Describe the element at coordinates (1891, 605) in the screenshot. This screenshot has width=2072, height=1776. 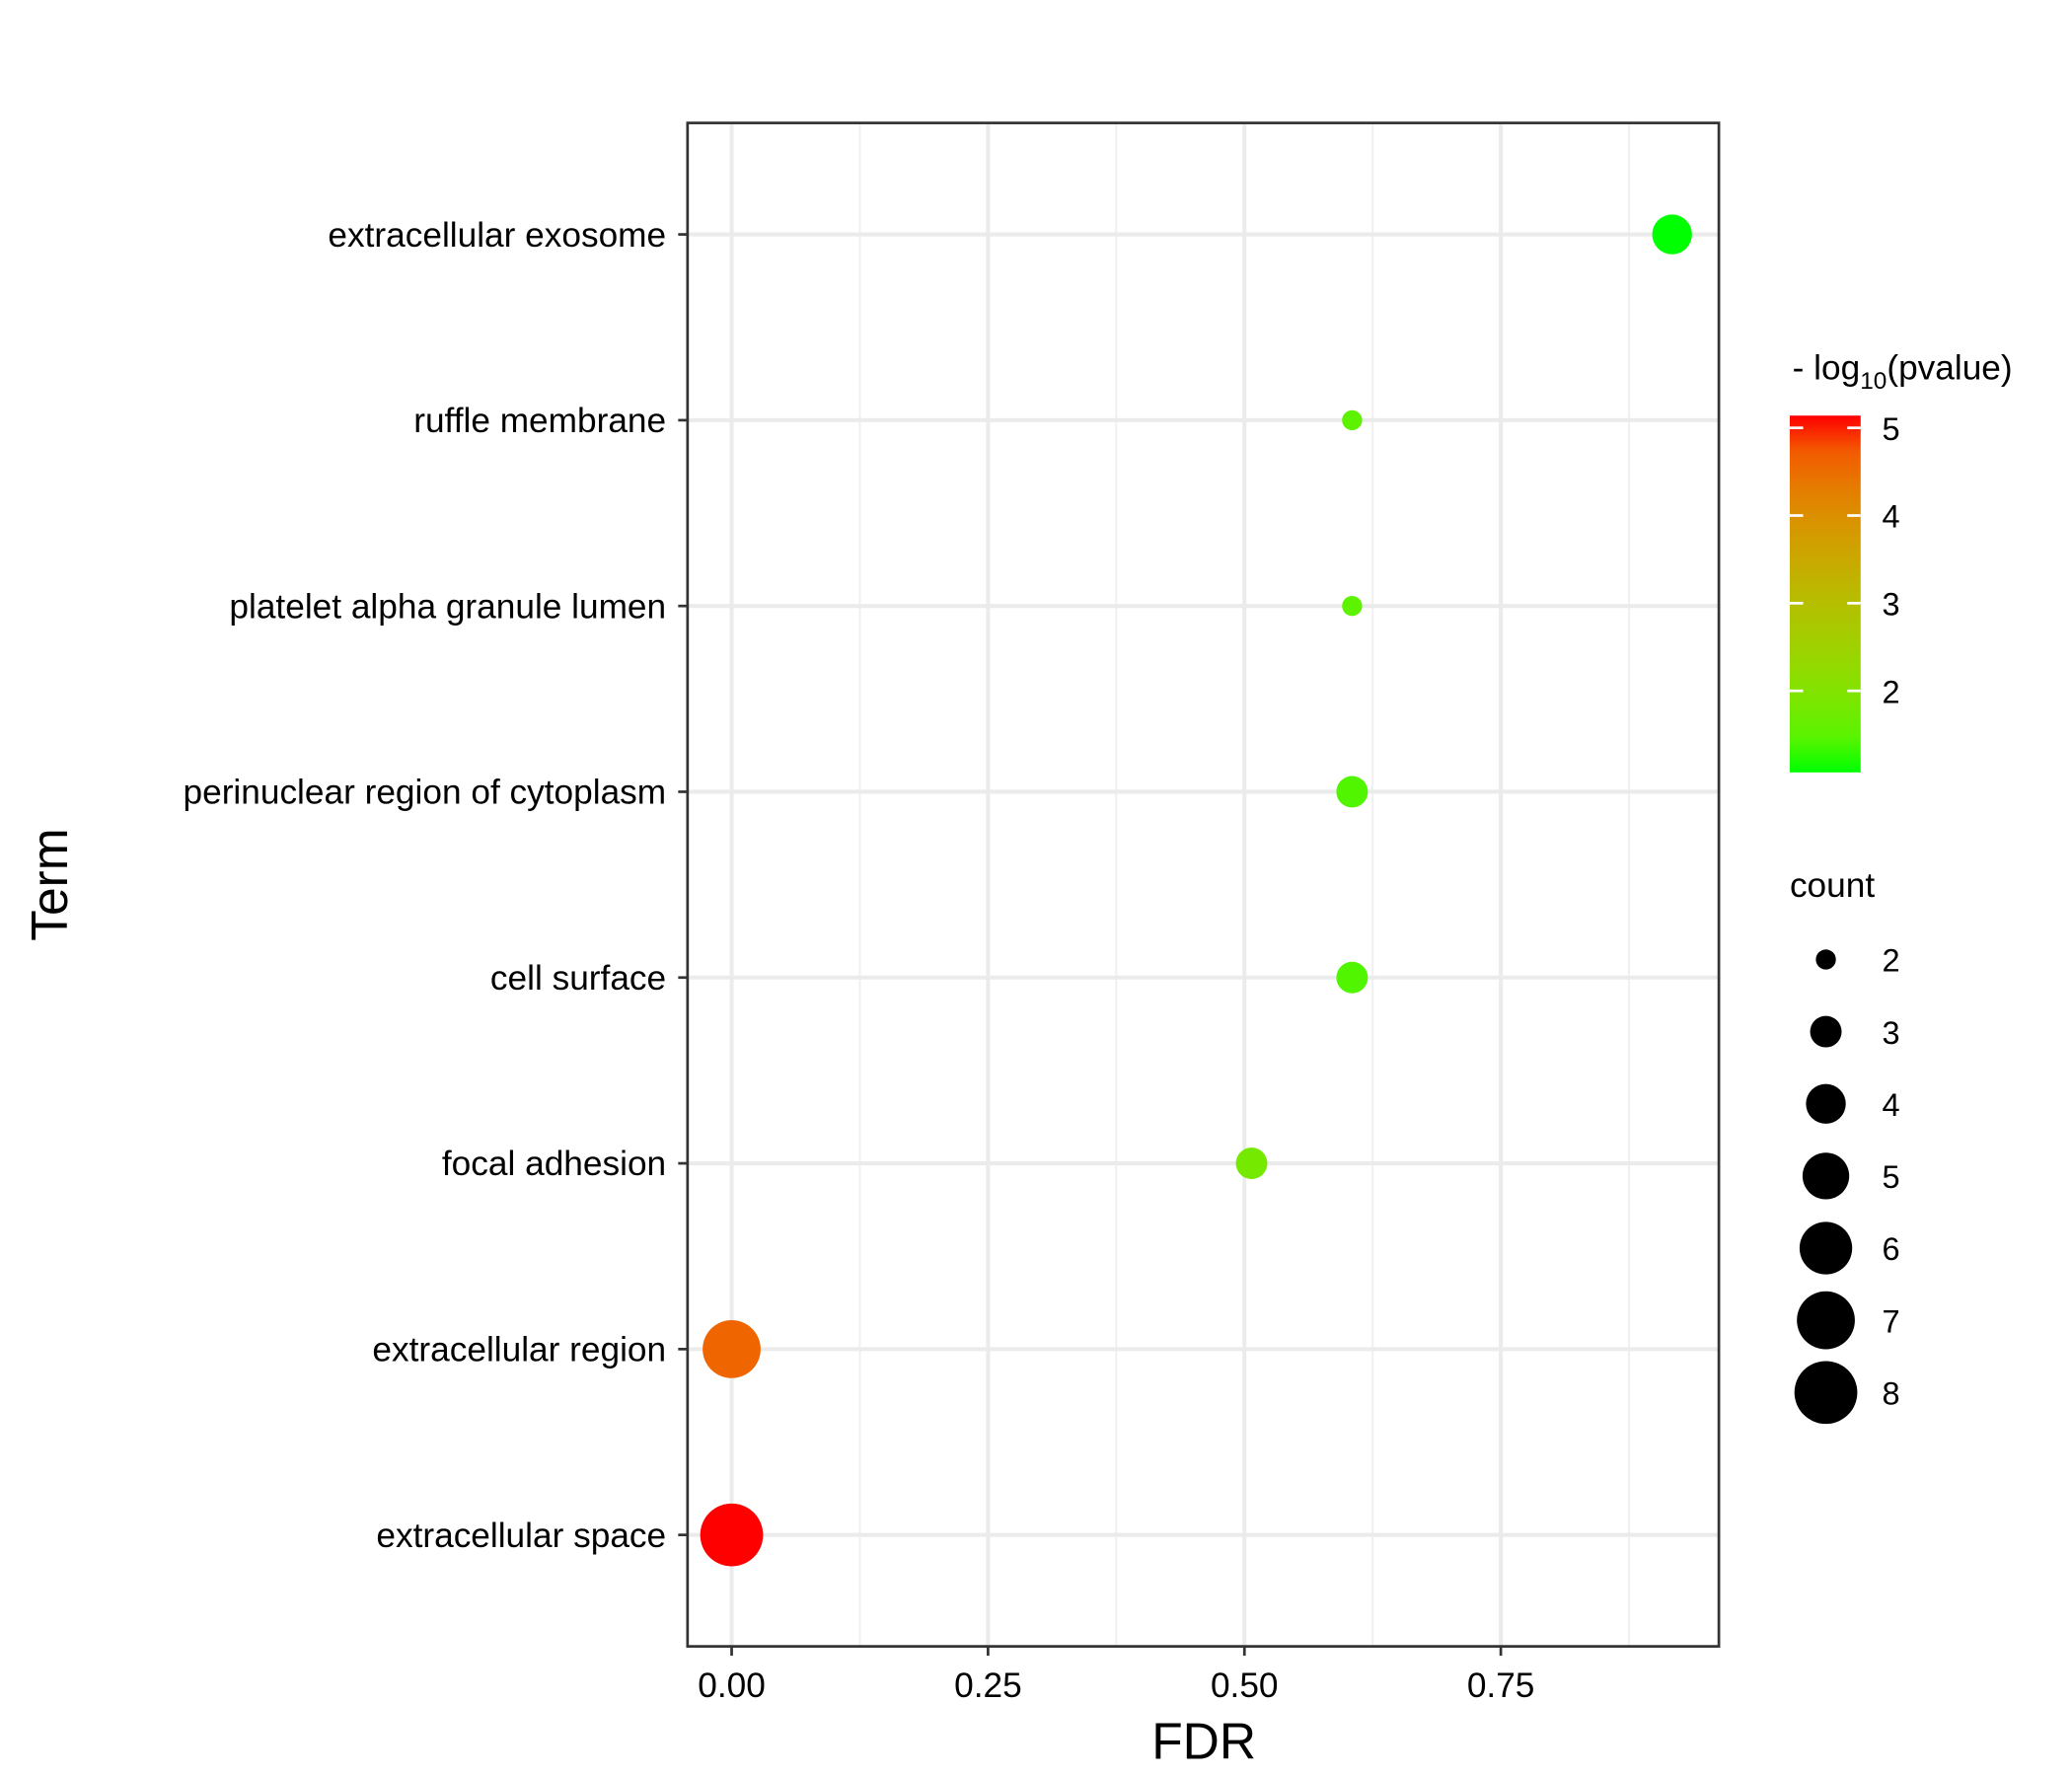
I see `colorbar-label: 3` at that location.